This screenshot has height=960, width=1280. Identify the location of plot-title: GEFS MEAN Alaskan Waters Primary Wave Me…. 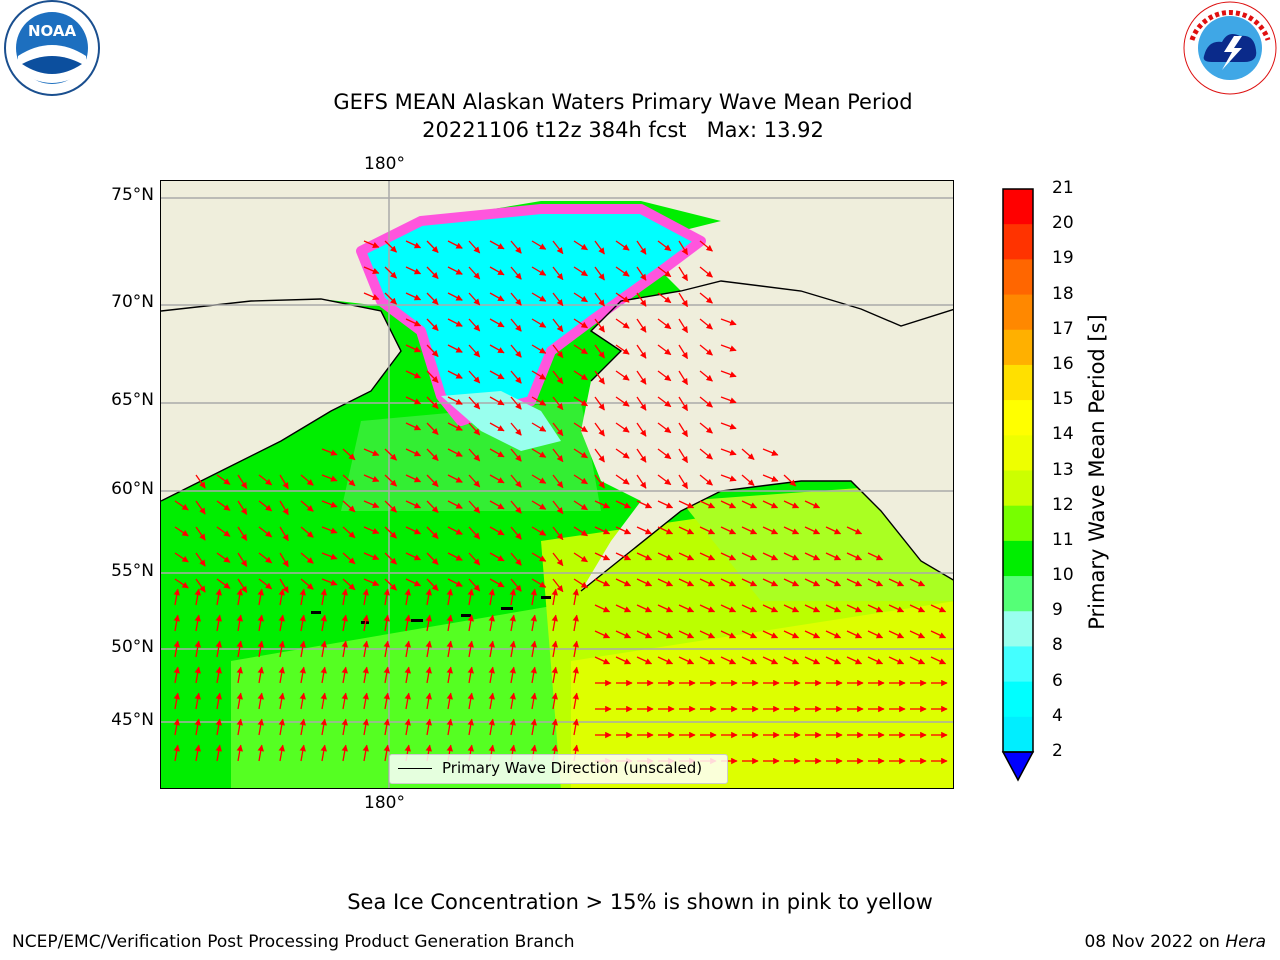
(623, 102).